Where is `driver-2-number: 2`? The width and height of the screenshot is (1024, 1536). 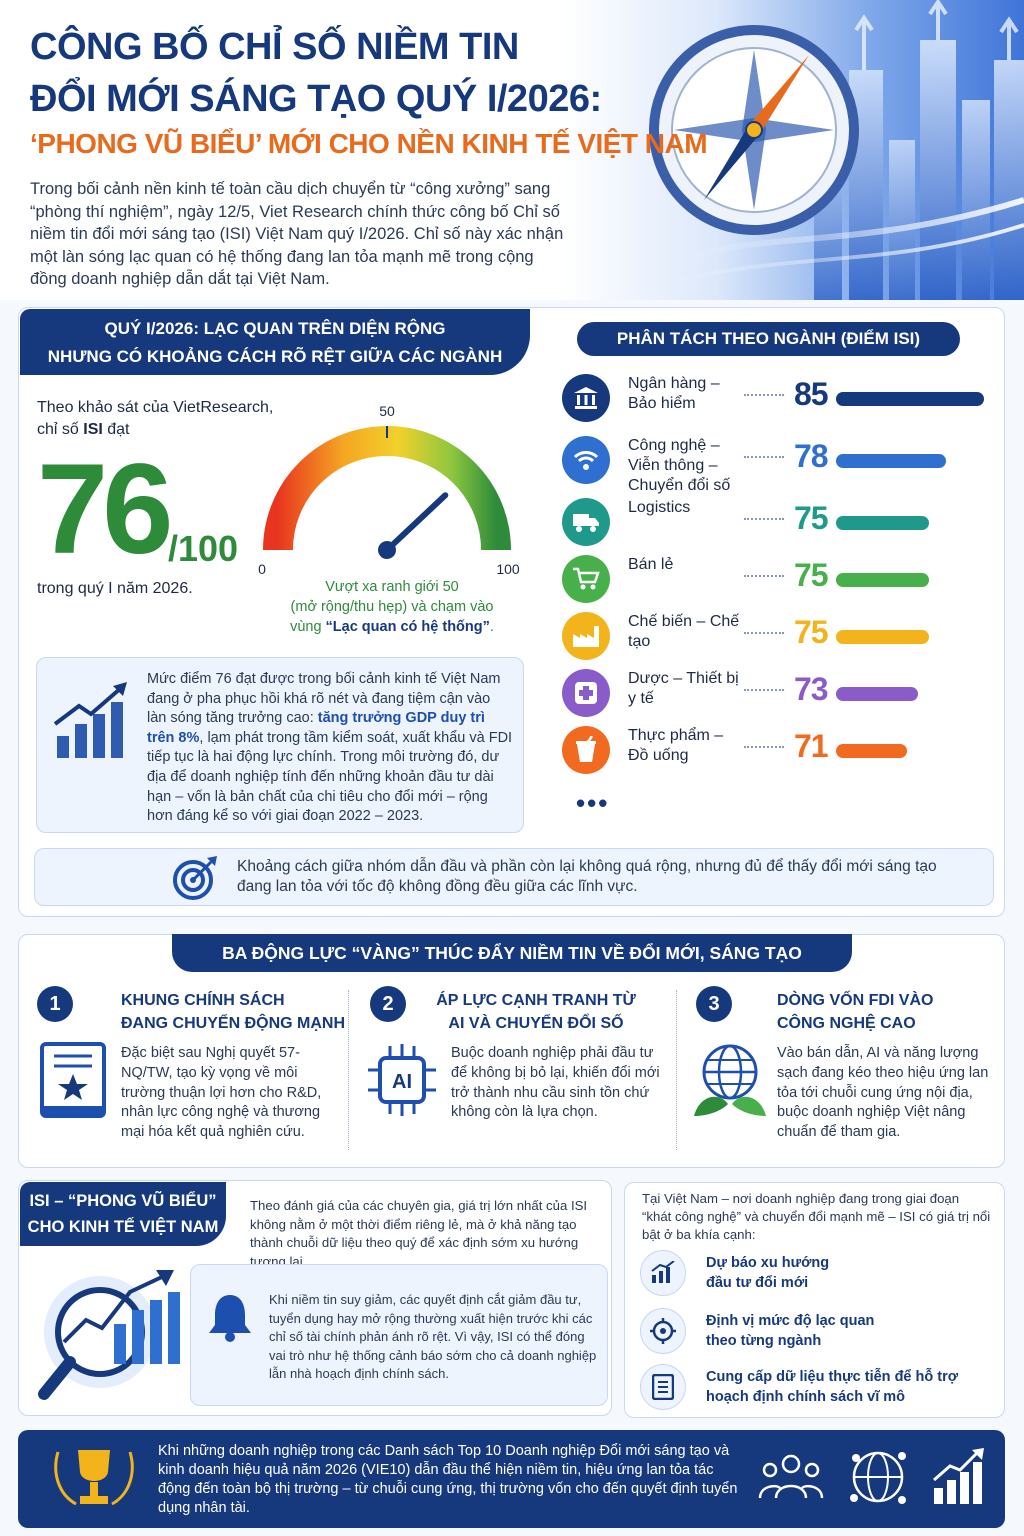 driver-2-number: 2 is located at coordinates (388, 1004).